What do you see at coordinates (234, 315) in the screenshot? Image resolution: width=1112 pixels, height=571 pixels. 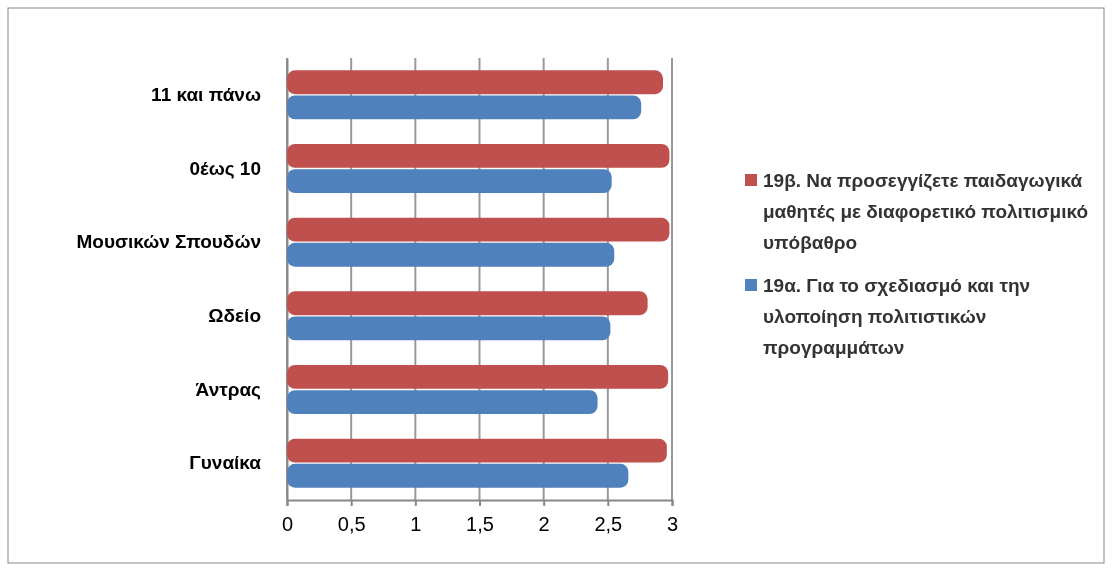 I see `y-tick-label: Ωδείο` at bounding box center [234, 315].